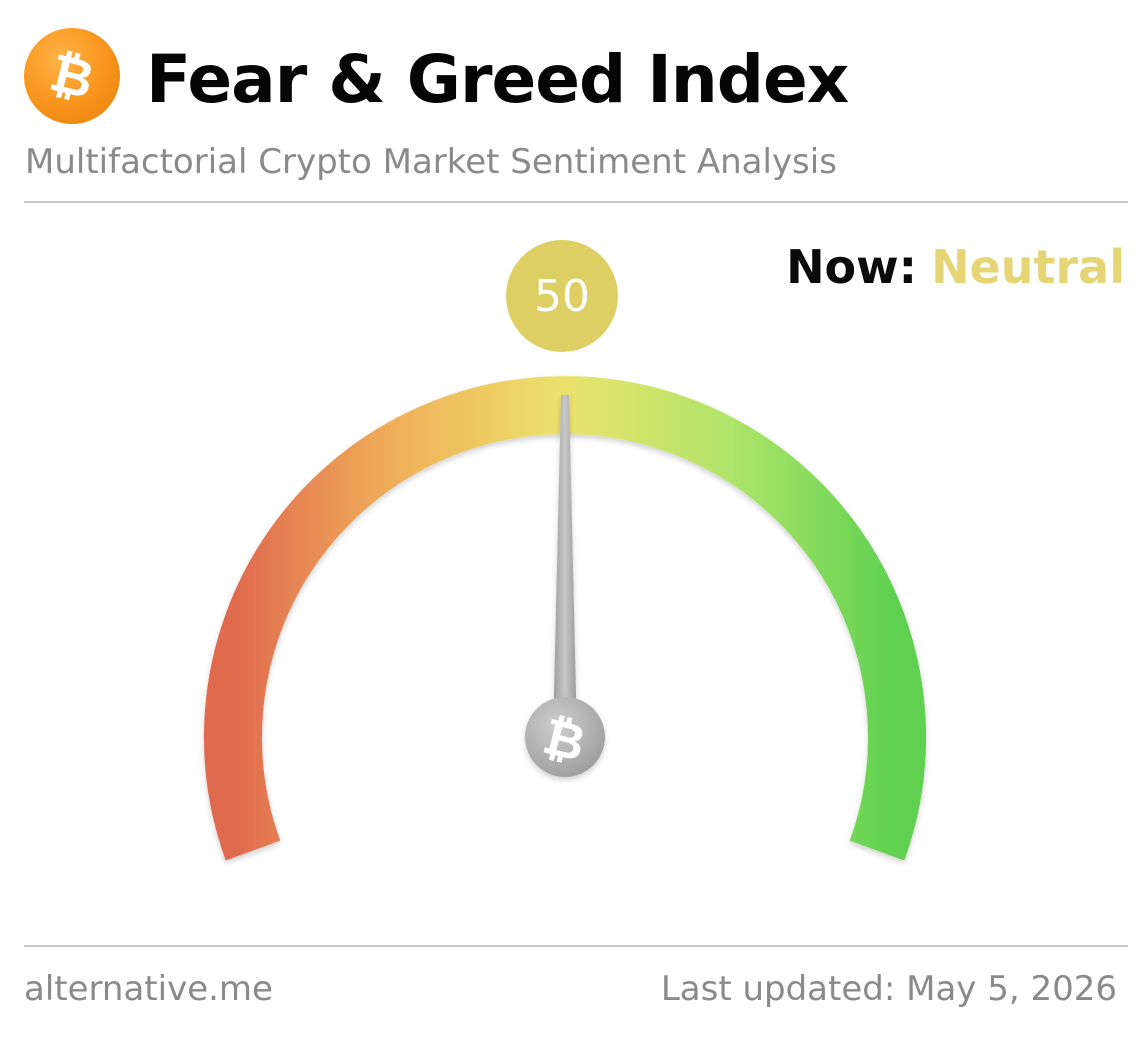 The image size is (1143, 1043). What do you see at coordinates (148, 989) in the screenshot?
I see `source-link: alternative.me` at bounding box center [148, 989].